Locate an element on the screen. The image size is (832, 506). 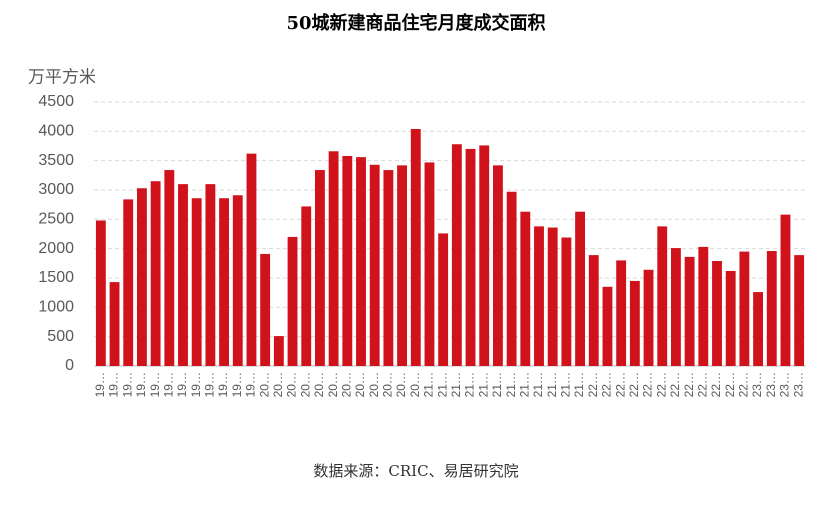
y-tick-label: 1000 is located at coordinates (56, 307).